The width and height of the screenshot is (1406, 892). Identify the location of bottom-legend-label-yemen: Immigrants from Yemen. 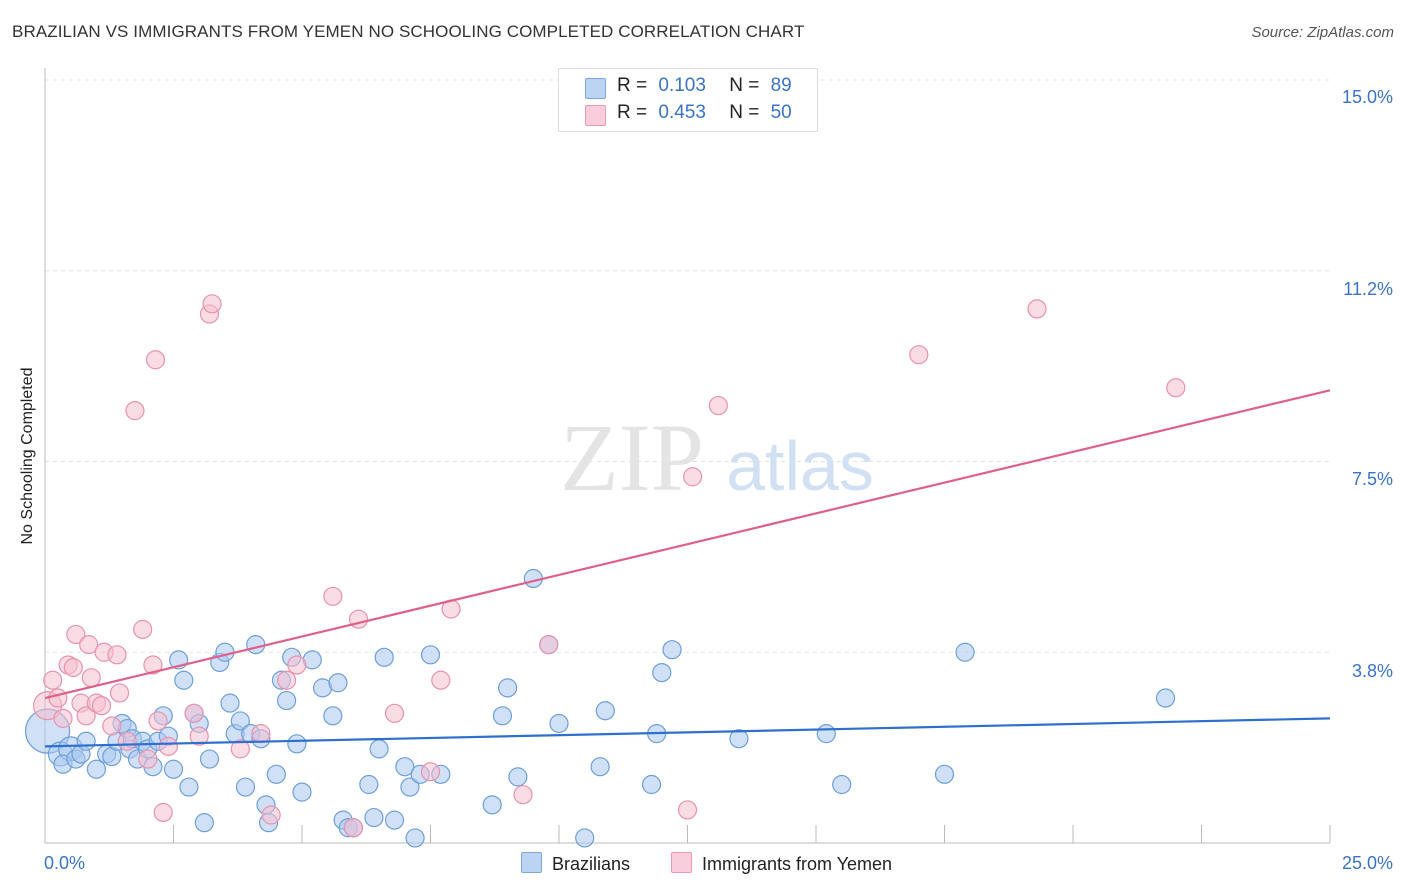
(797, 864).